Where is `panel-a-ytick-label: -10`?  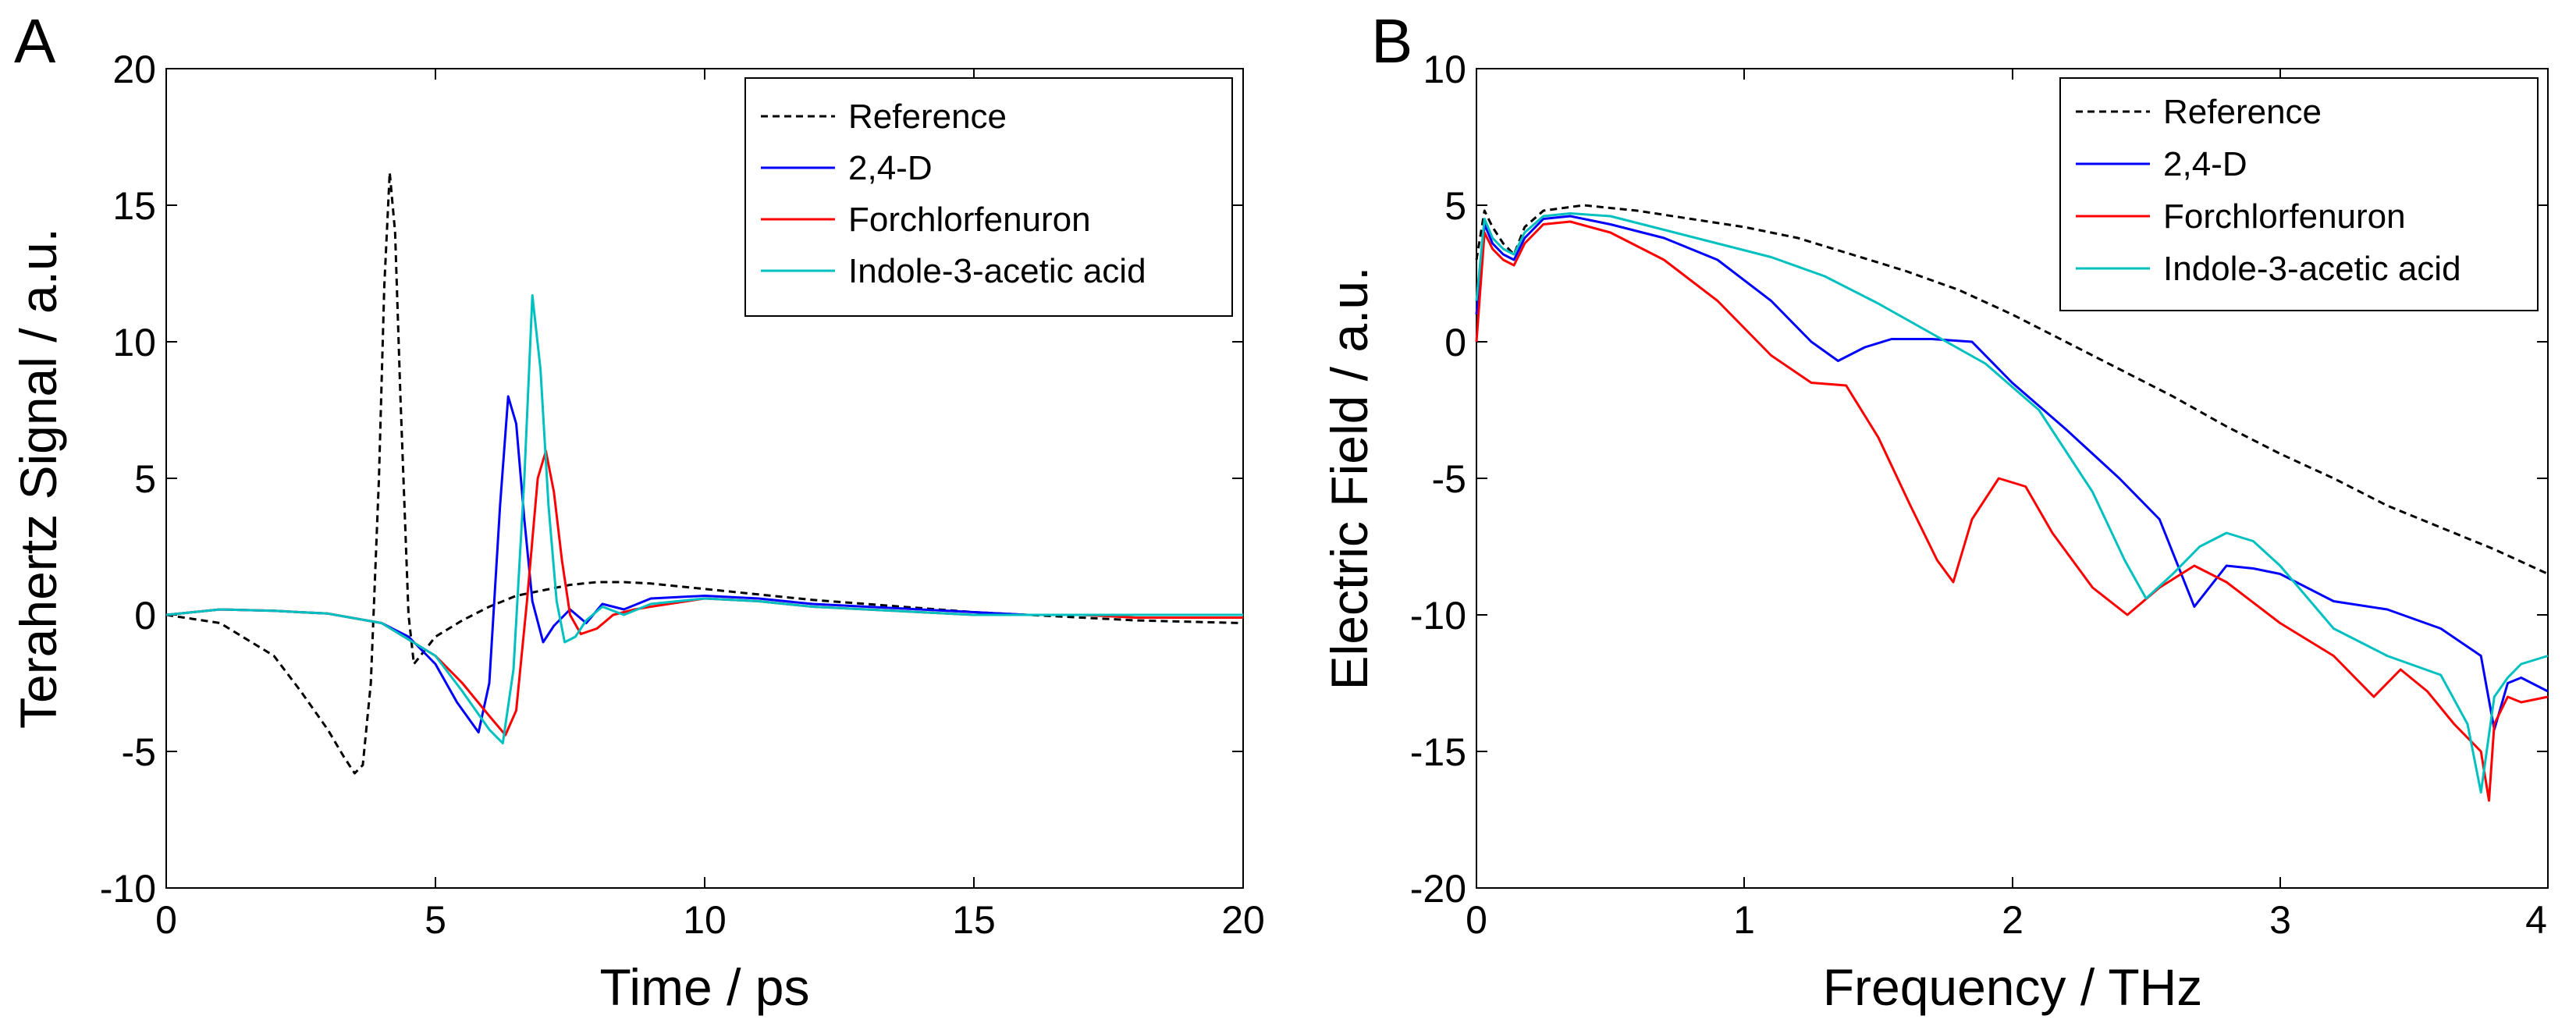 panel-a-ytick-label: -10 is located at coordinates (128, 889).